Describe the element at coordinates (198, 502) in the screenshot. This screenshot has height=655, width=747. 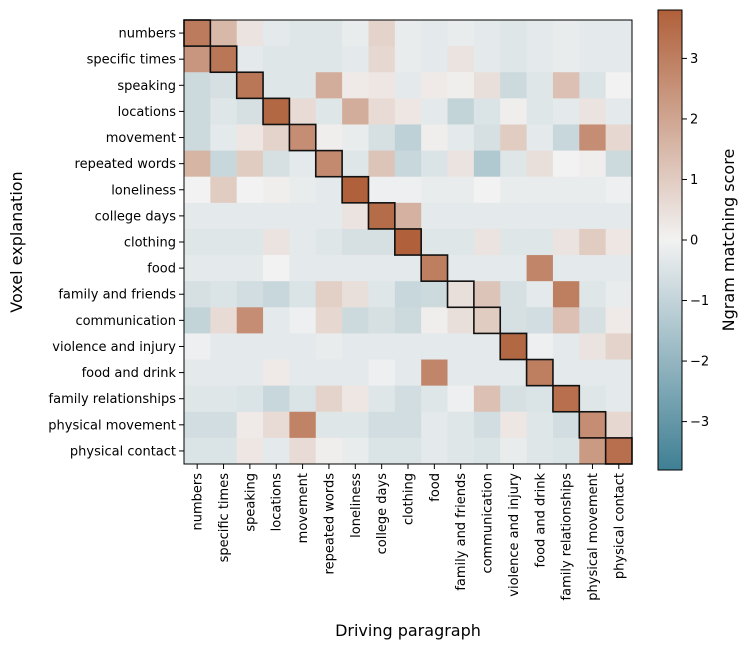
I see `x-tick-label: numbers` at that location.